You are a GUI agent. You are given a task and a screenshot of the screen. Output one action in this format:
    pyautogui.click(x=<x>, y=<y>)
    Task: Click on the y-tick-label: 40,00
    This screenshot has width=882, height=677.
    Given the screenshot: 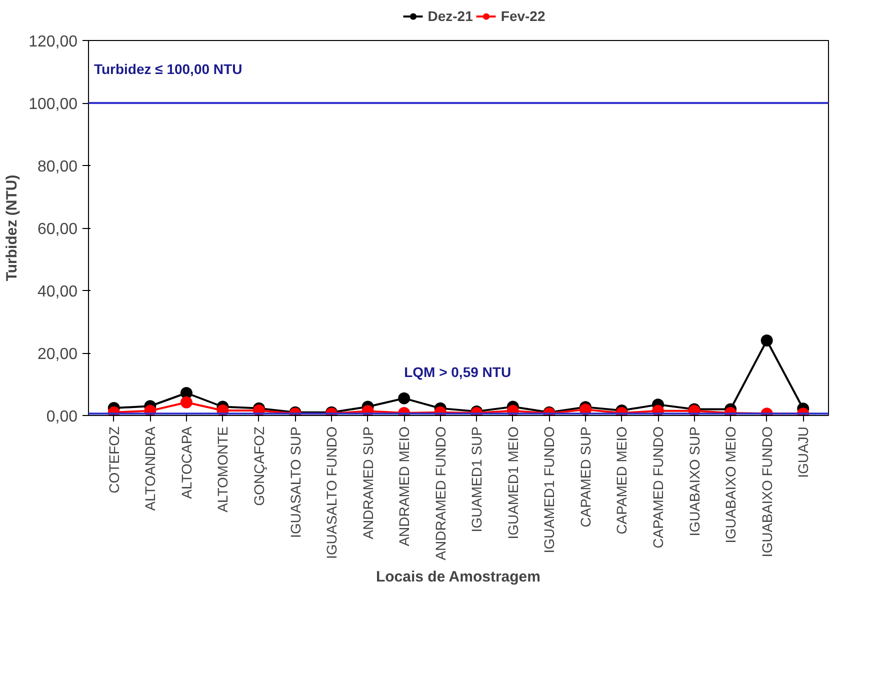 What is the action you would take?
    pyautogui.click(x=57, y=292)
    